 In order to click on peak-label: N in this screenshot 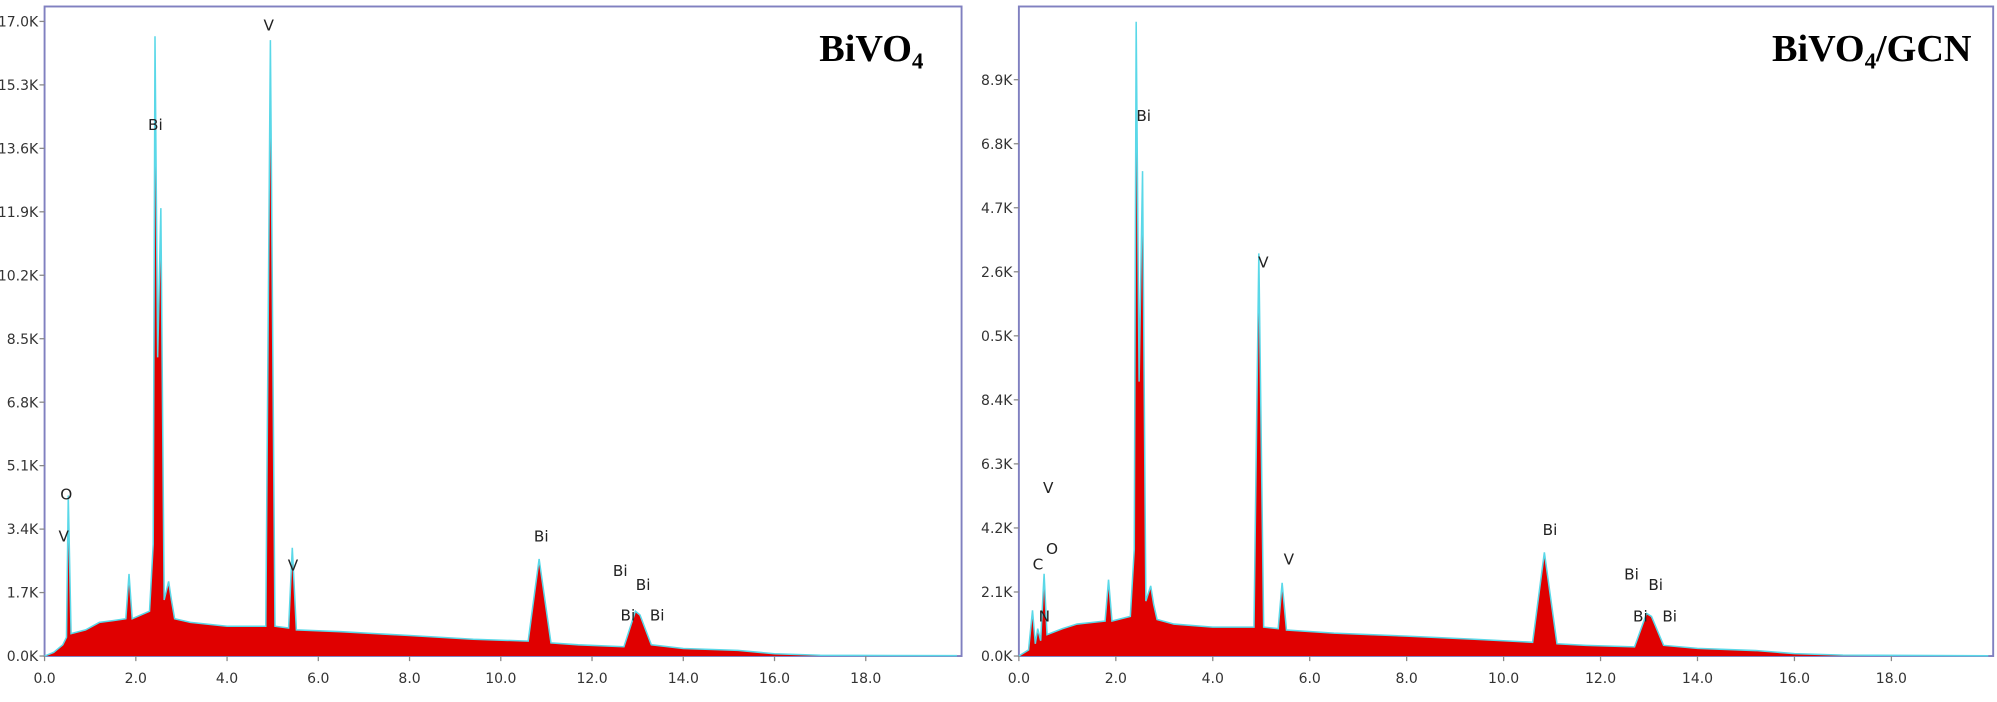, I will do `click(1044, 617)`.